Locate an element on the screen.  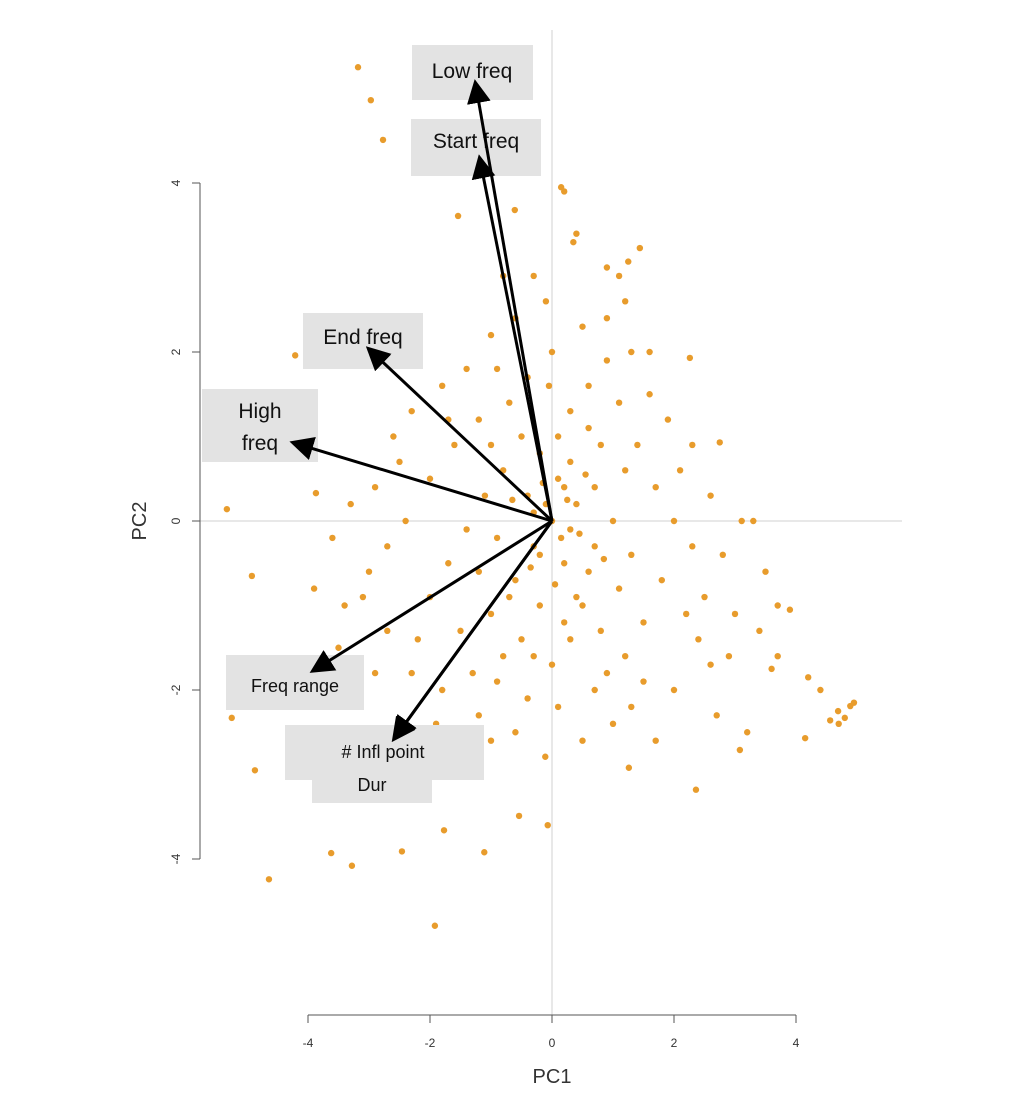
y-tick-label: -2 is located at coordinates (176, 689).